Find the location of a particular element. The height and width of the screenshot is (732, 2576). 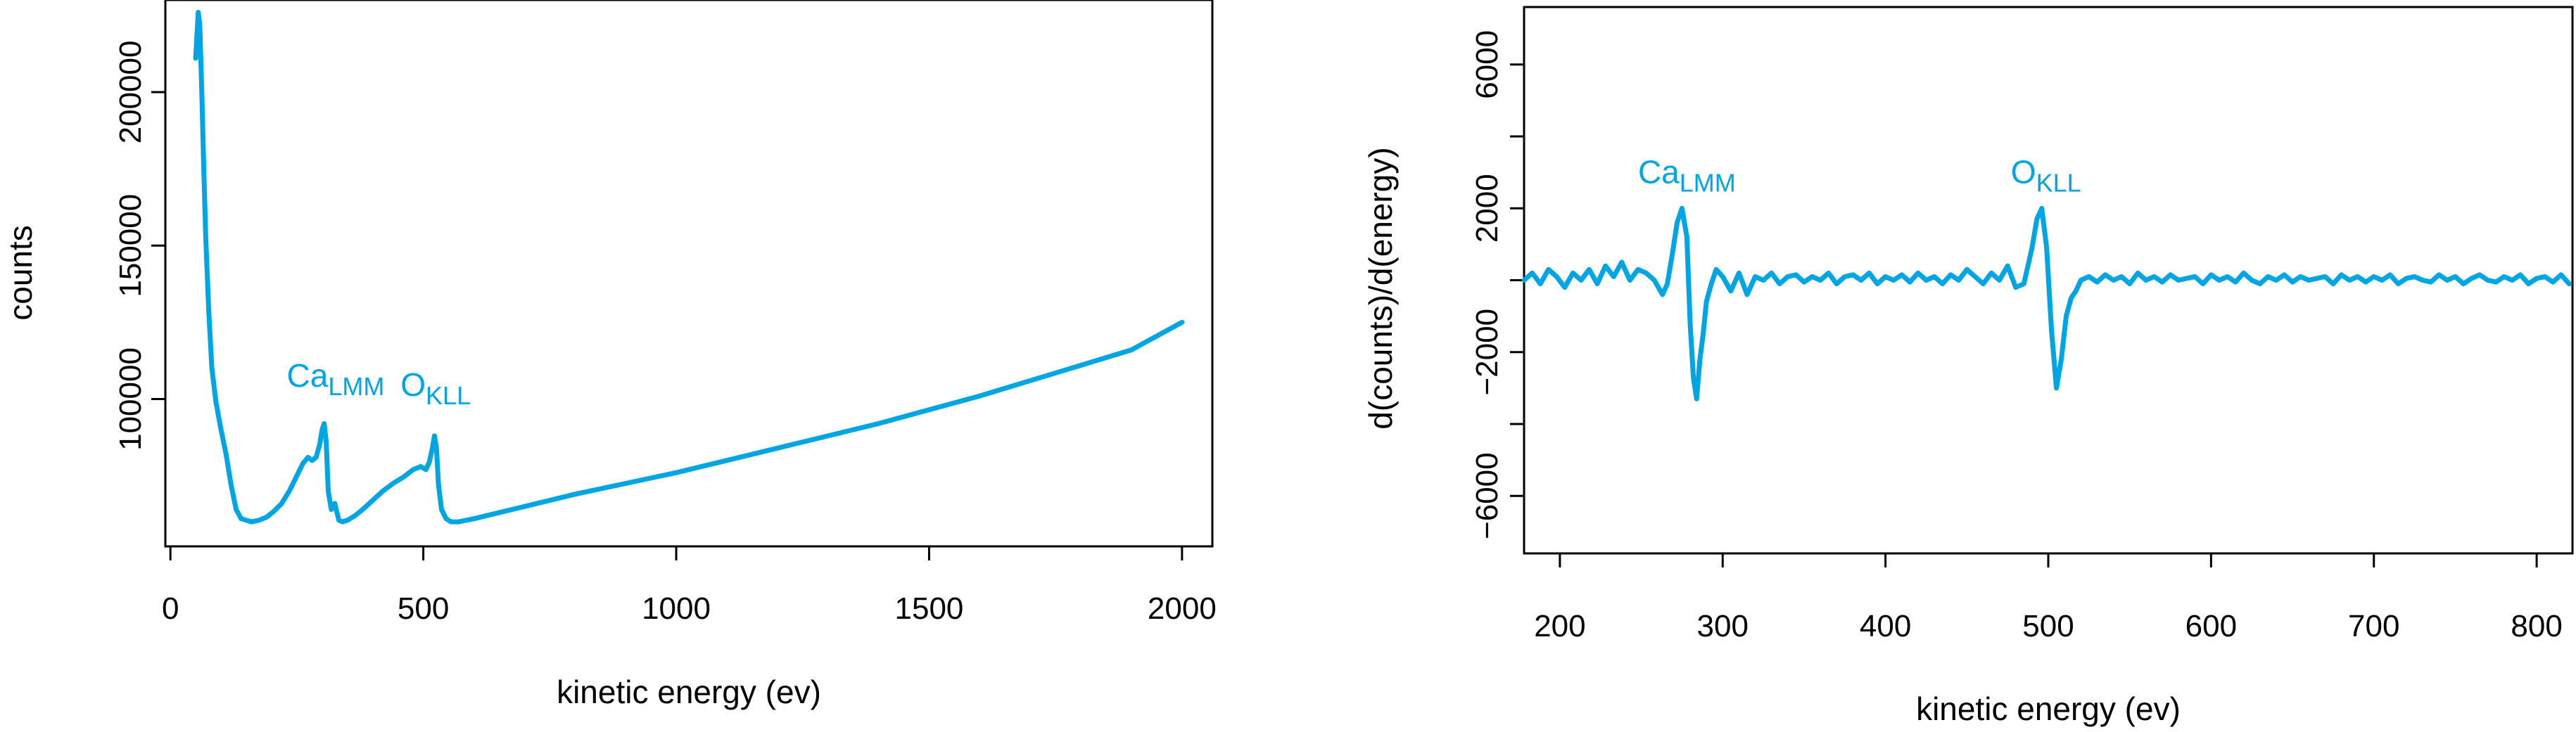

x-tick-label: 700 is located at coordinates (2373, 626).